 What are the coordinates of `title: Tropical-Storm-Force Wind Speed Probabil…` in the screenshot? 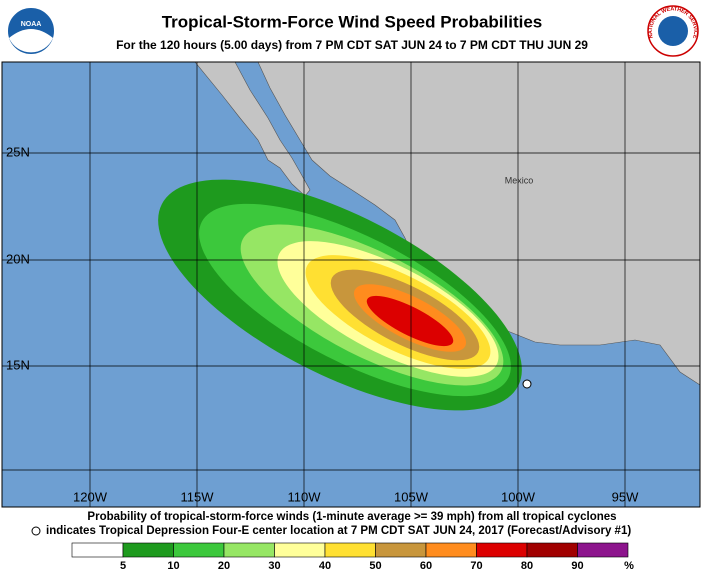 It's located at (352, 21).